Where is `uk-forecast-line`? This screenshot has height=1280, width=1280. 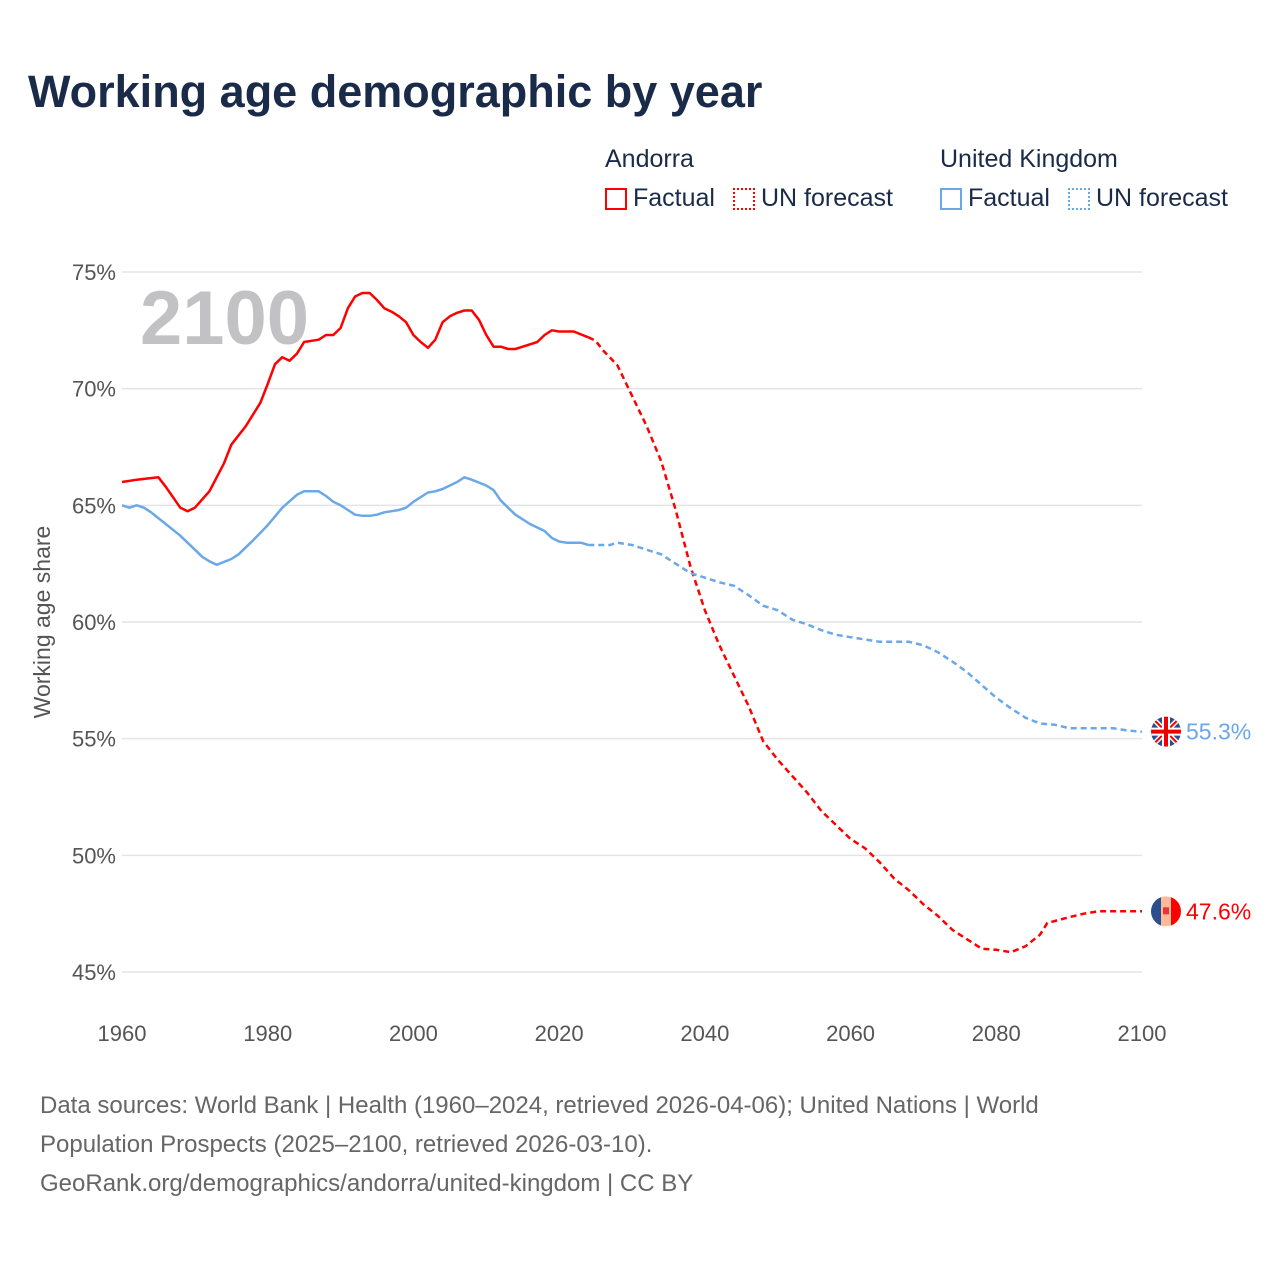 uk-forecast-line is located at coordinates (865, 637).